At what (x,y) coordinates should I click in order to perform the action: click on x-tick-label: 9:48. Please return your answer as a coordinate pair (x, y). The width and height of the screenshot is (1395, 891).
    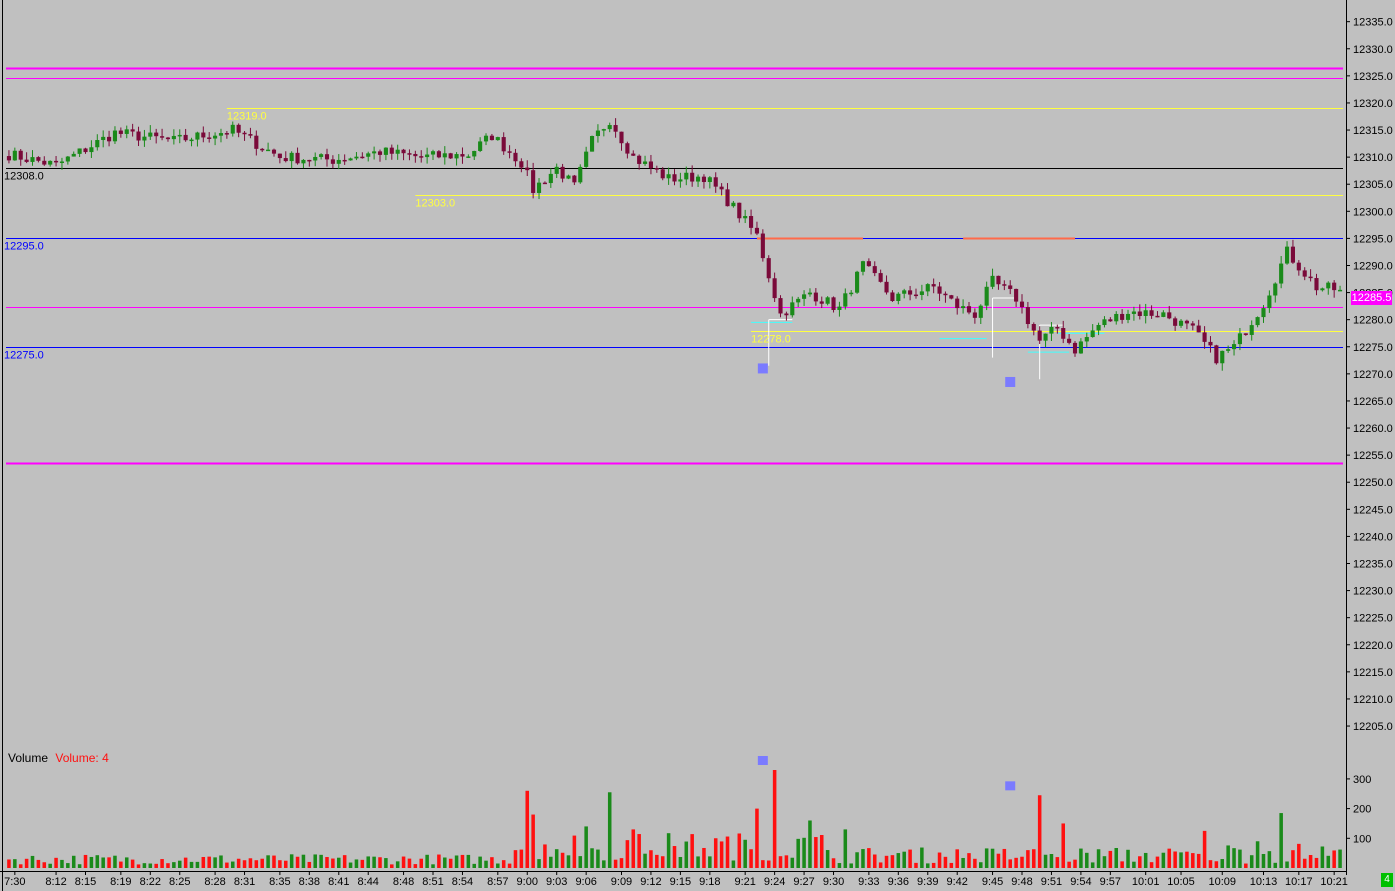
    Looking at the image, I should click on (1021, 882).